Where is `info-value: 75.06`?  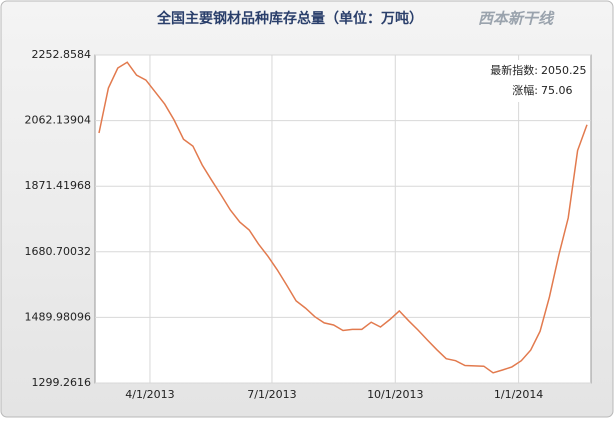 info-value: 75.06 is located at coordinates (557, 90).